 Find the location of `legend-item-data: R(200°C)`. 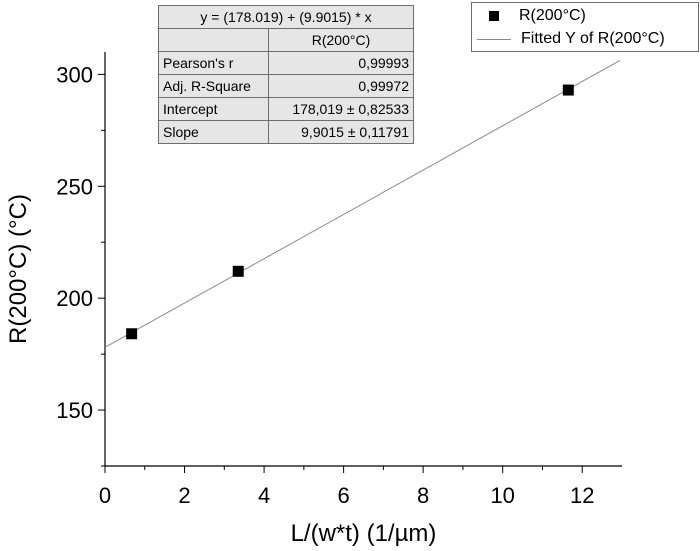

legend-item-data: R(200°C) is located at coordinates (529, 16).